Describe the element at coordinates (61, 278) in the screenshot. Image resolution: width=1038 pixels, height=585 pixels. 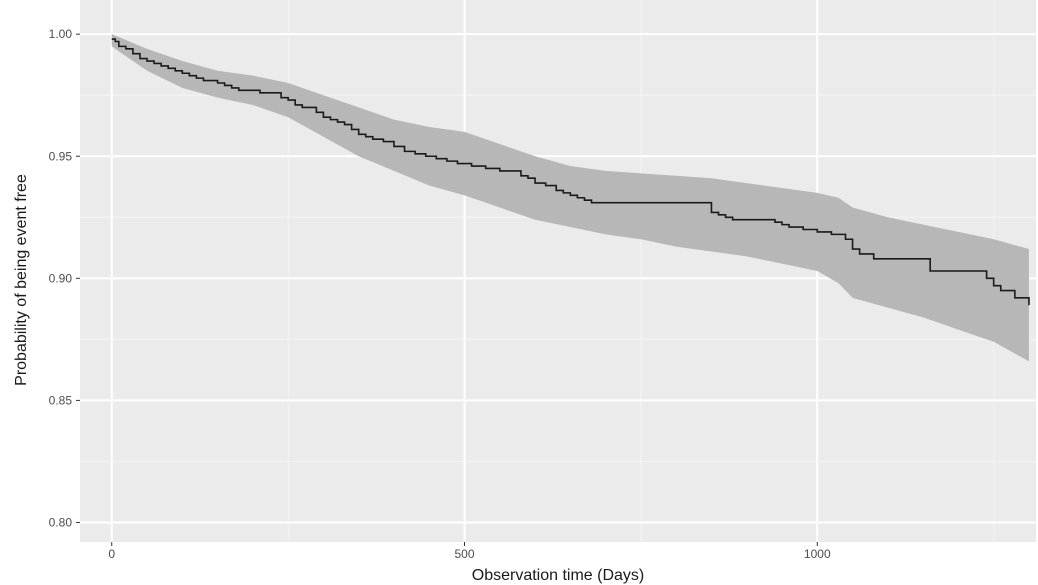
I see `y-tick-label: 0.90` at that location.